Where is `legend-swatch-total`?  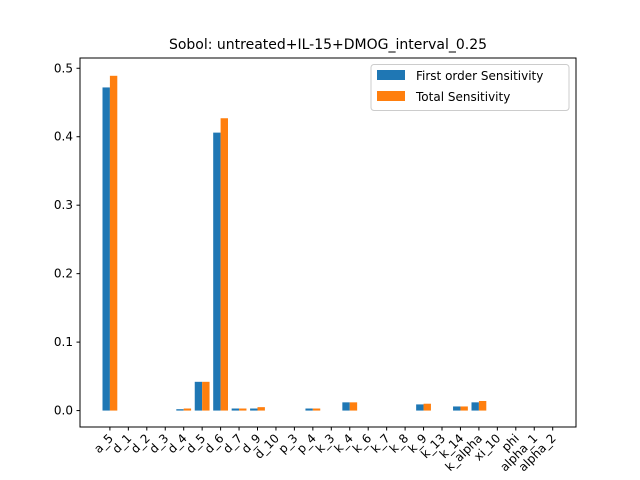 legend-swatch-total is located at coordinates (391, 96).